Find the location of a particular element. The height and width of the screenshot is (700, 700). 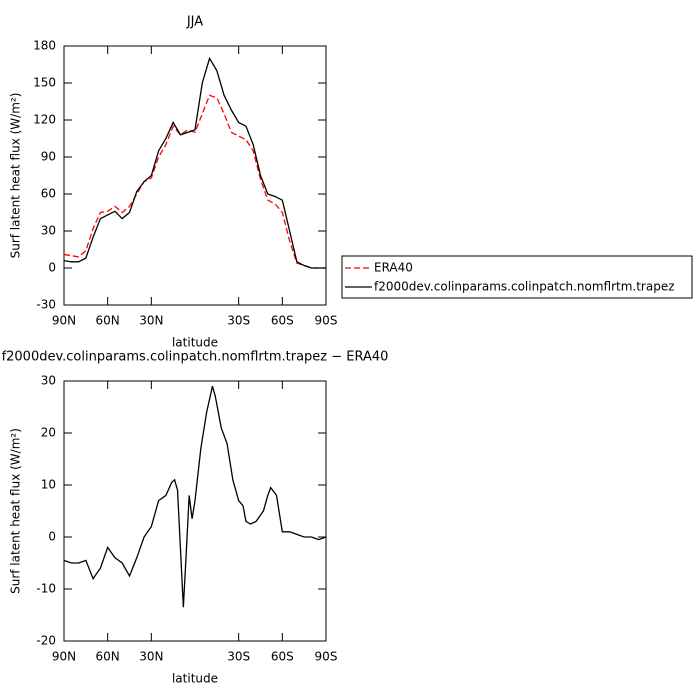

legend-label: ERA40 is located at coordinates (393, 268).